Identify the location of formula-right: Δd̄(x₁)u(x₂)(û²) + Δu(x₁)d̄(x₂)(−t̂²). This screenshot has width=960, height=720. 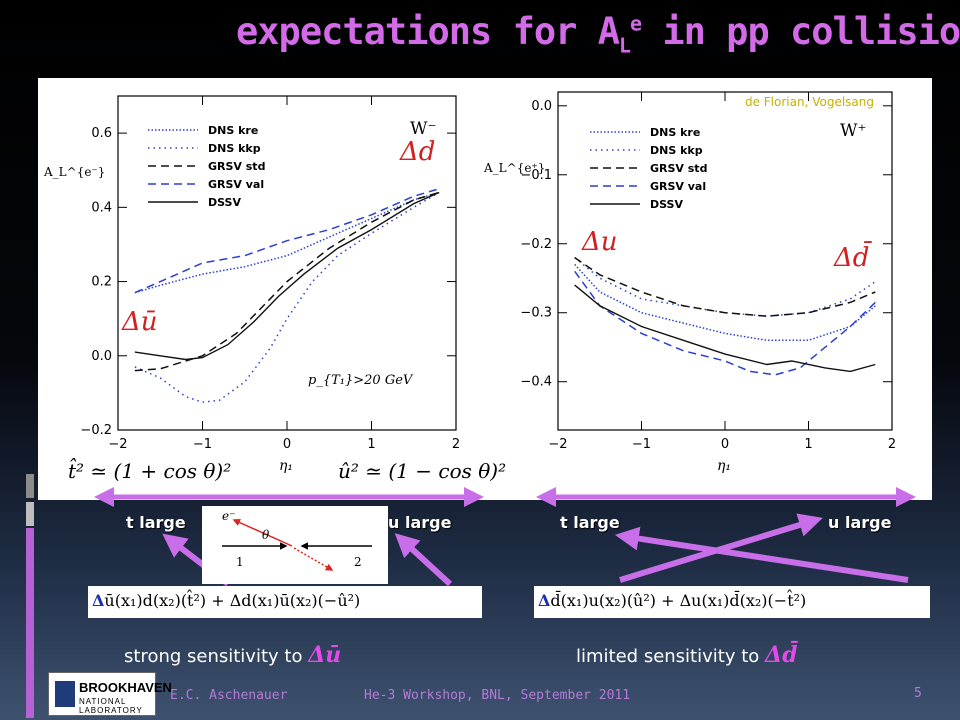
(732, 602).